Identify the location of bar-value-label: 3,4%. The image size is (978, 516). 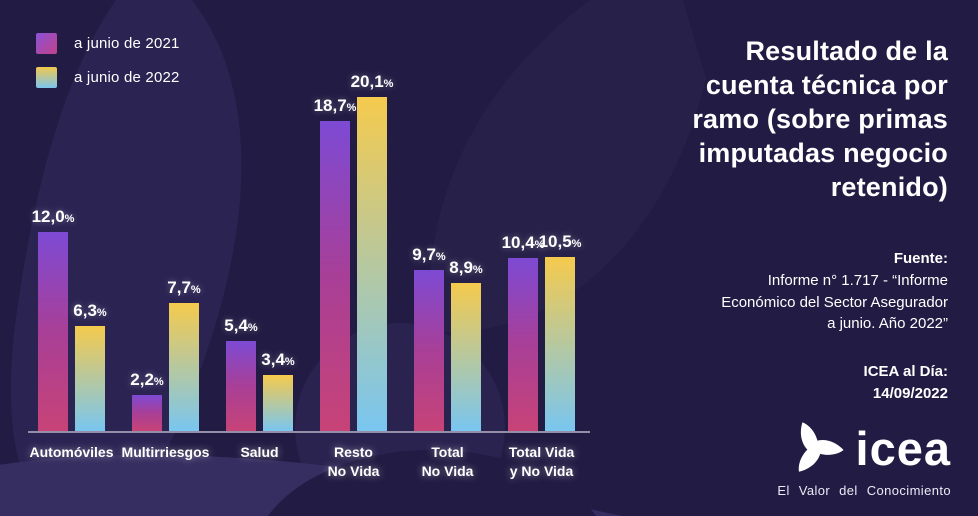
(278, 359).